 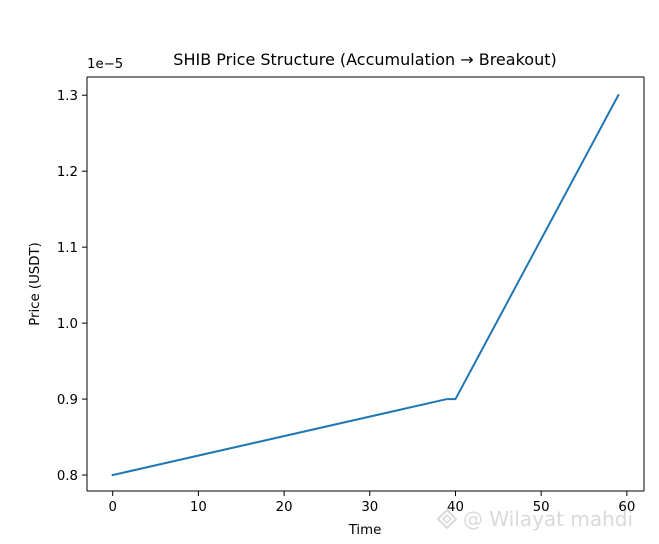 What do you see at coordinates (284, 507) in the screenshot?
I see `x-tick-label: 20` at bounding box center [284, 507].